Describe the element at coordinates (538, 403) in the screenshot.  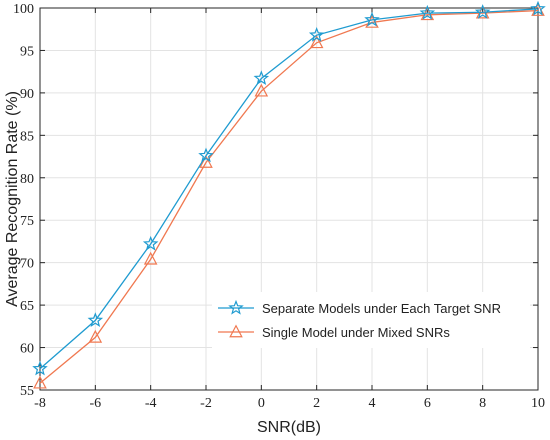
I see `x-tick-label: 10` at that location.